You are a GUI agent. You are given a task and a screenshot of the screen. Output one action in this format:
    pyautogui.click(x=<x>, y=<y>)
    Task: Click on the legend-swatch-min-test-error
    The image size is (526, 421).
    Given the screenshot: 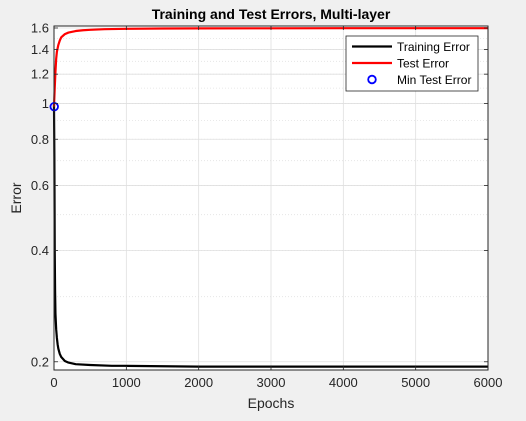 What is the action you would take?
    pyautogui.click(x=372, y=79)
    